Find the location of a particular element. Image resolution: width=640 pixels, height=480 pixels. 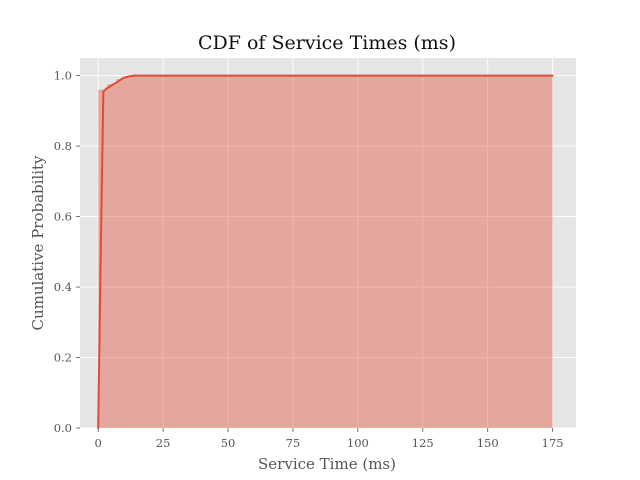

x-tick-label: 150 is located at coordinates (488, 443).